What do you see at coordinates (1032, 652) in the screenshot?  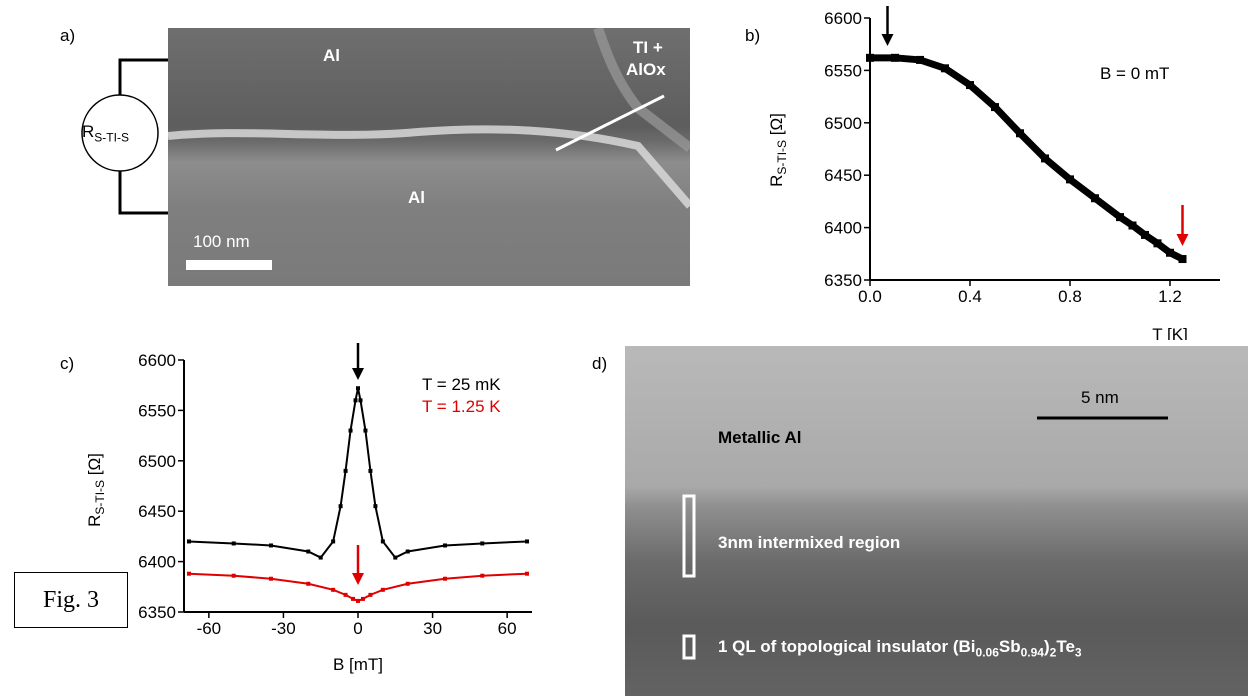 I see `ql-sub2: 0.94` at bounding box center [1032, 652].